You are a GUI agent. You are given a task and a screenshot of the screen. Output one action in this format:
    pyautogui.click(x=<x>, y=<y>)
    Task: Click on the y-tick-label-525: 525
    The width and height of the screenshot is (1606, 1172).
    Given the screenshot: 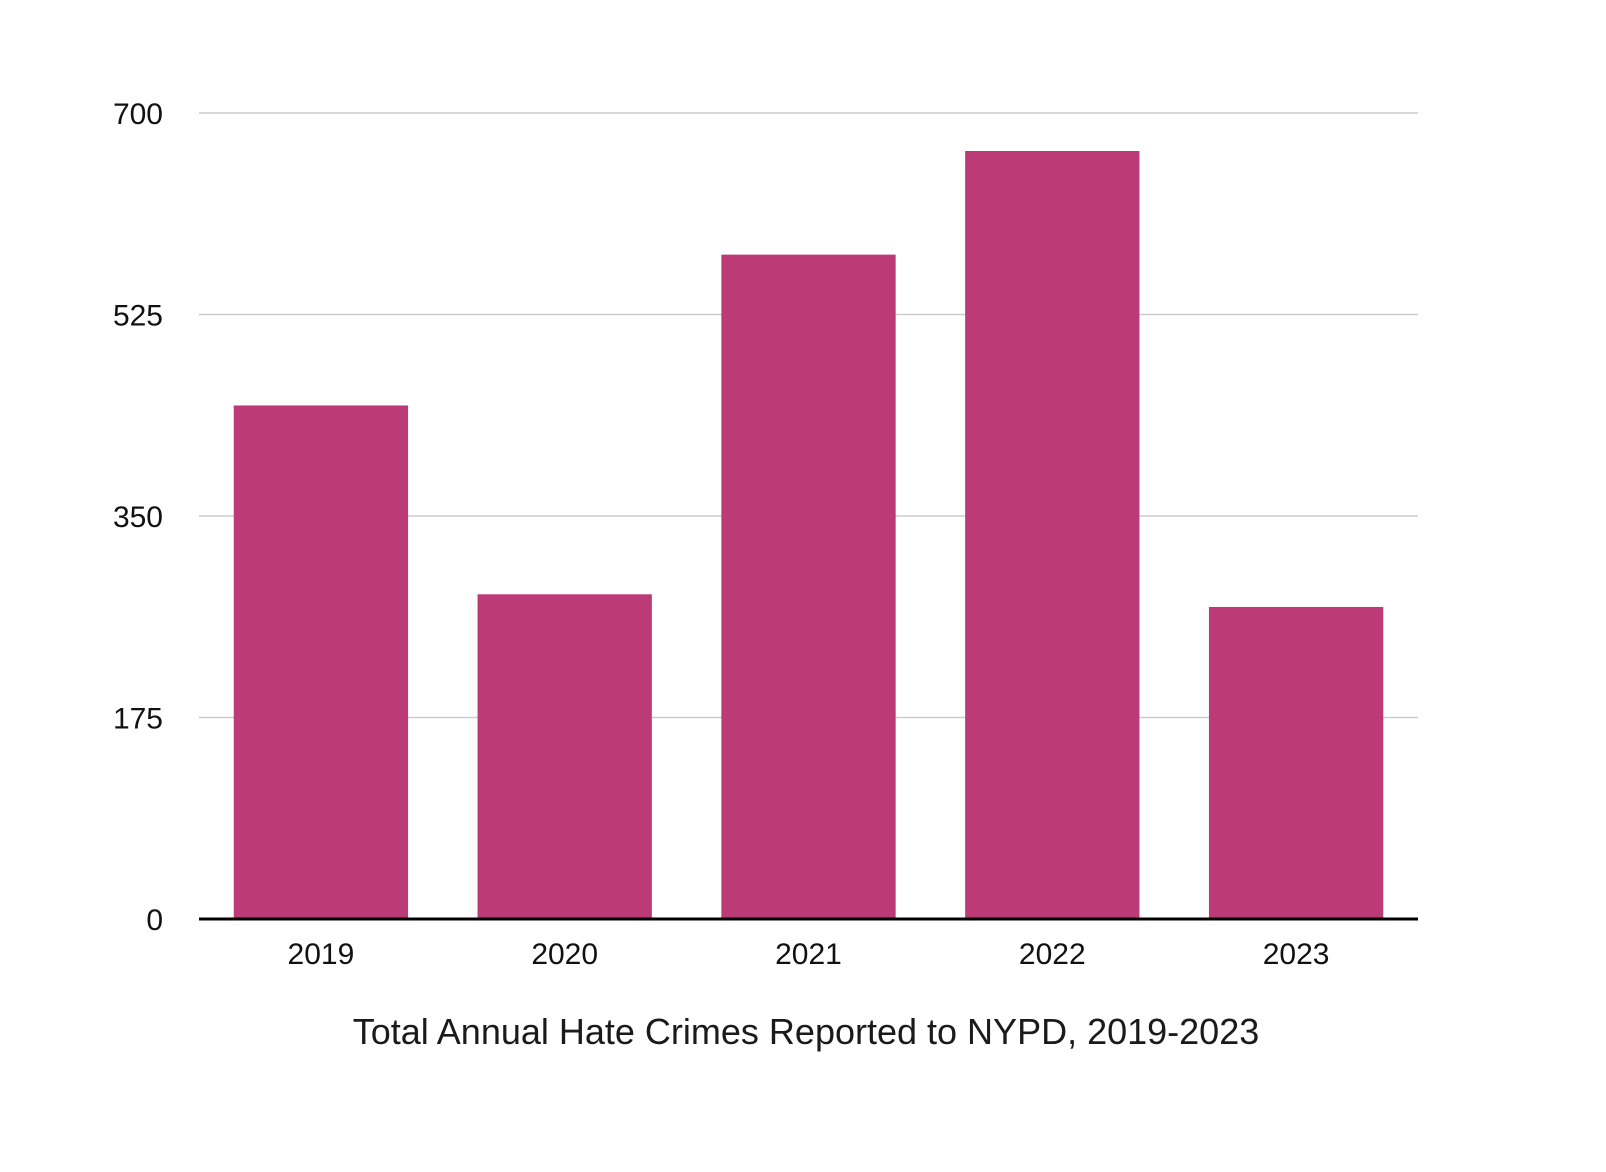 What is the action you would take?
    pyautogui.click(x=138, y=316)
    